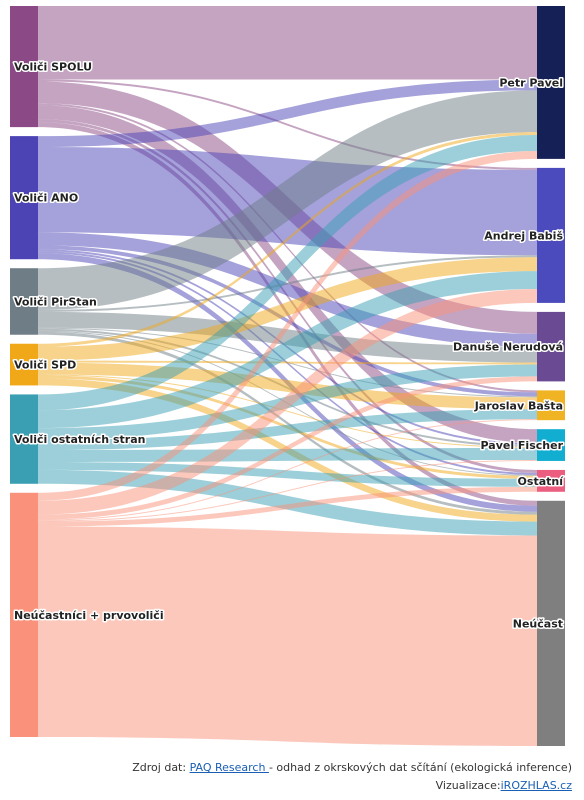 This screenshot has height=800, width=584. I want to click on link-ostatni_strany-to-ostatni, so click(287, 474).